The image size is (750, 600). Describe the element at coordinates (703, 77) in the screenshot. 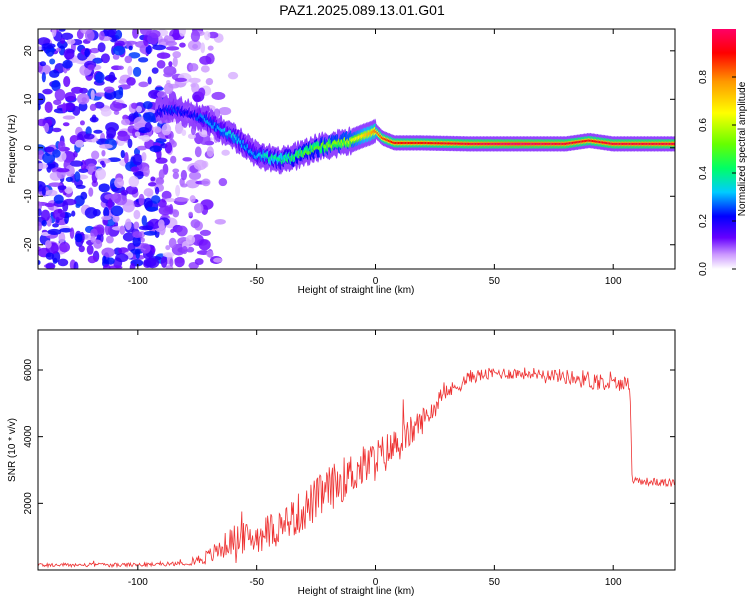

I see `colorbar-tick-label: 0.8` at that location.